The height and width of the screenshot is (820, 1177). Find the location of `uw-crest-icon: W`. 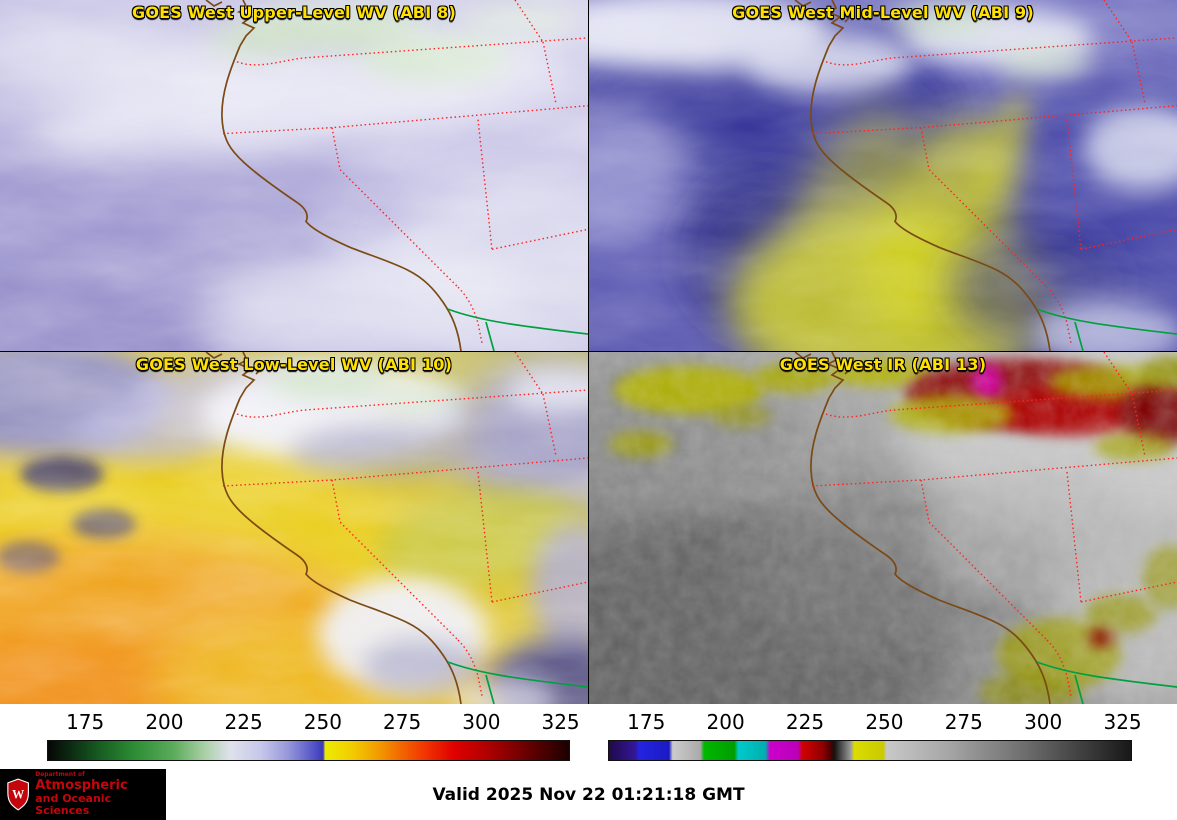

uw-crest-icon: W is located at coordinates (18, 794).